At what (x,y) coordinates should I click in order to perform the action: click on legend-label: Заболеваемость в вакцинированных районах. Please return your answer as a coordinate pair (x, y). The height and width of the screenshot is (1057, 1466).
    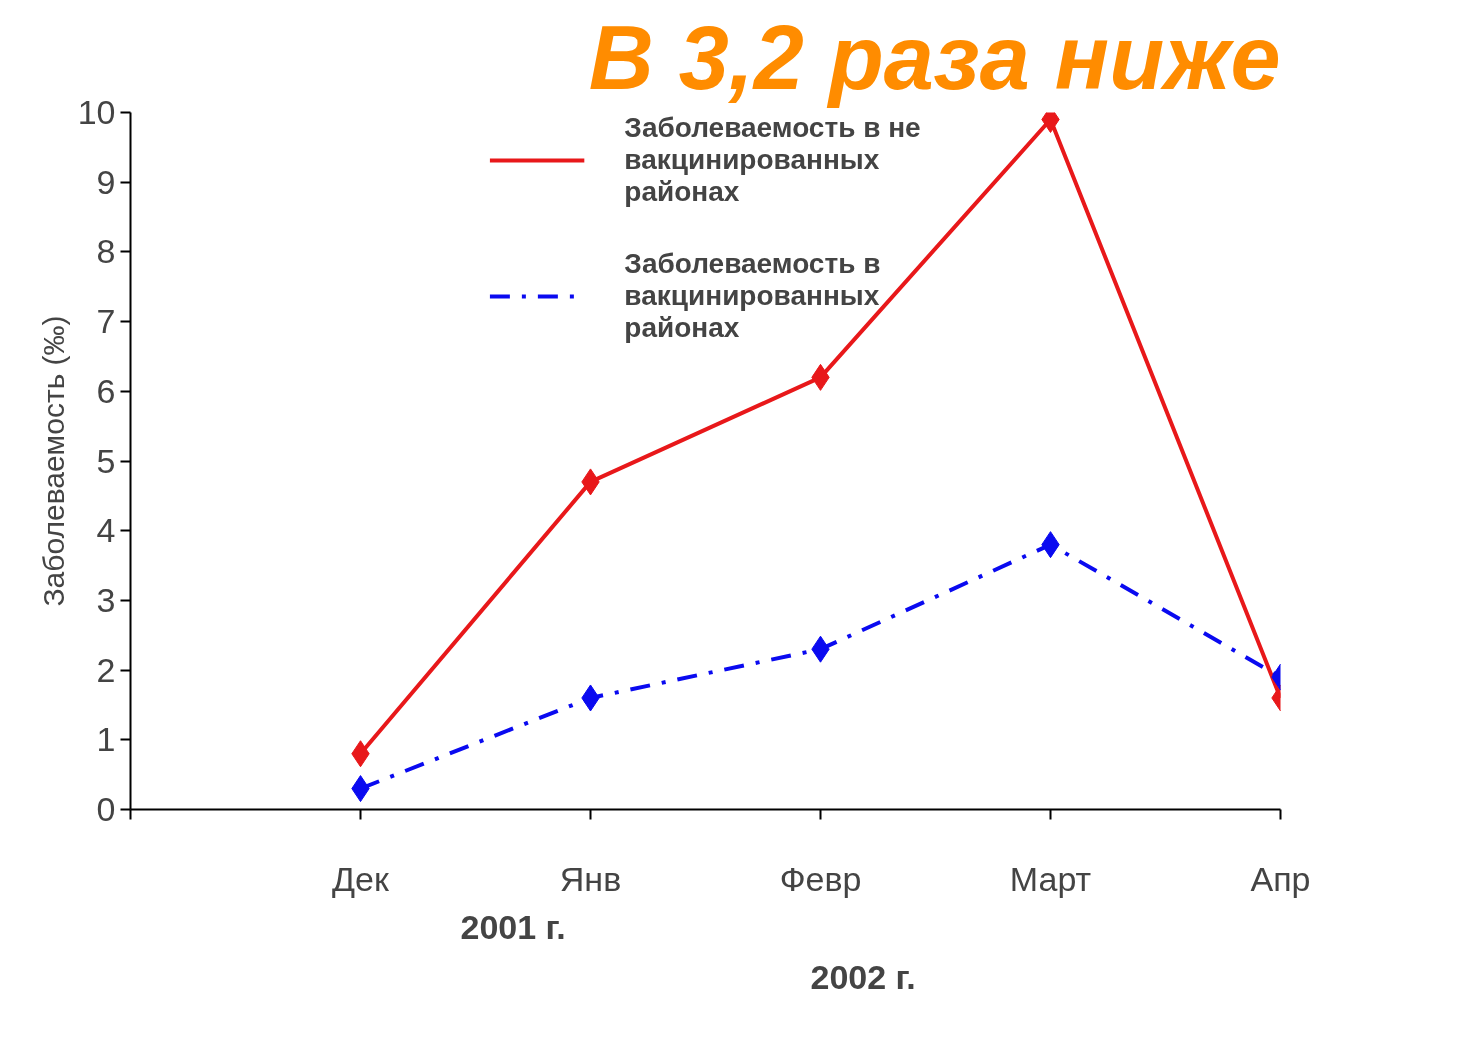
    Looking at the image, I should click on (752, 296).